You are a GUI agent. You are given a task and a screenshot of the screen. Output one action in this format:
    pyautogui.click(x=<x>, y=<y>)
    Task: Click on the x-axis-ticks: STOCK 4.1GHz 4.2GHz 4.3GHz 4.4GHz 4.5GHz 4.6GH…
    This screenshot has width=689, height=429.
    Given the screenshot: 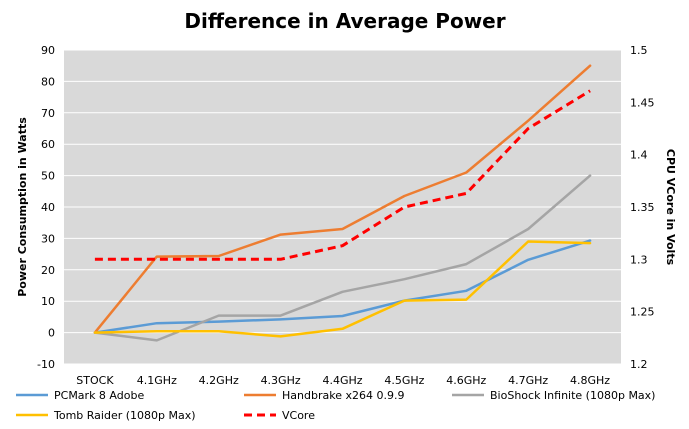 What is the action you would take?
    pyautogui.click(x=343, y=380)
    